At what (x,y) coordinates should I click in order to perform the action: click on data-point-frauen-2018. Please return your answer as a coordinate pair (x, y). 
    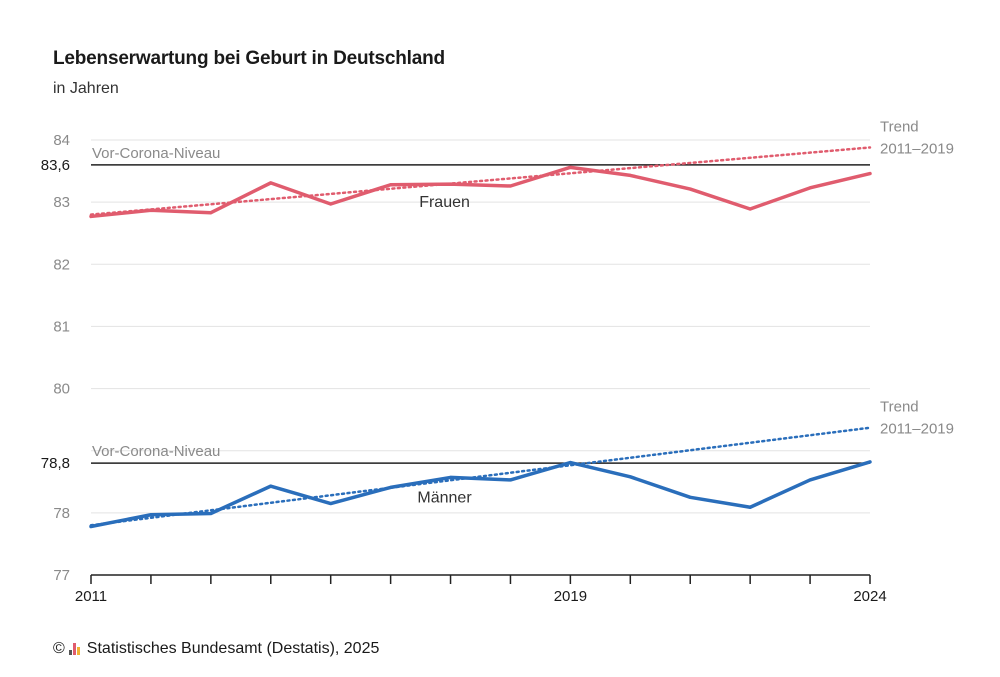
    Looking at the image, I should click on (510, 186).